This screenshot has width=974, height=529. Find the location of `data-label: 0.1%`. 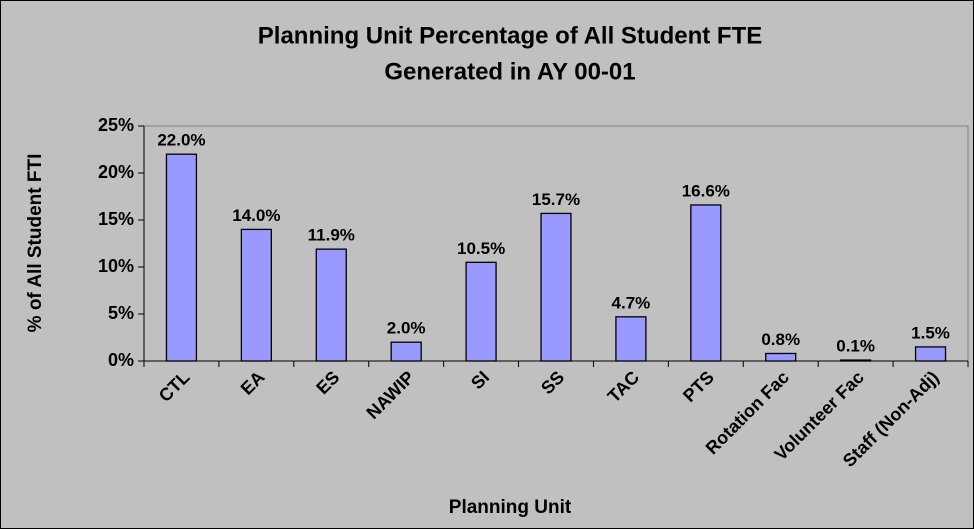

data-label: 0.1% is located at coordinates (855, 346).